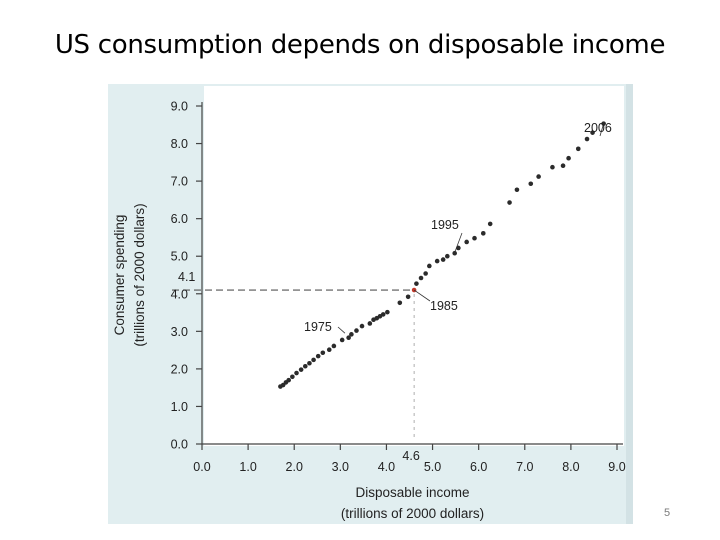  I want to click on annotation-leader-1975, so click(341, 330).